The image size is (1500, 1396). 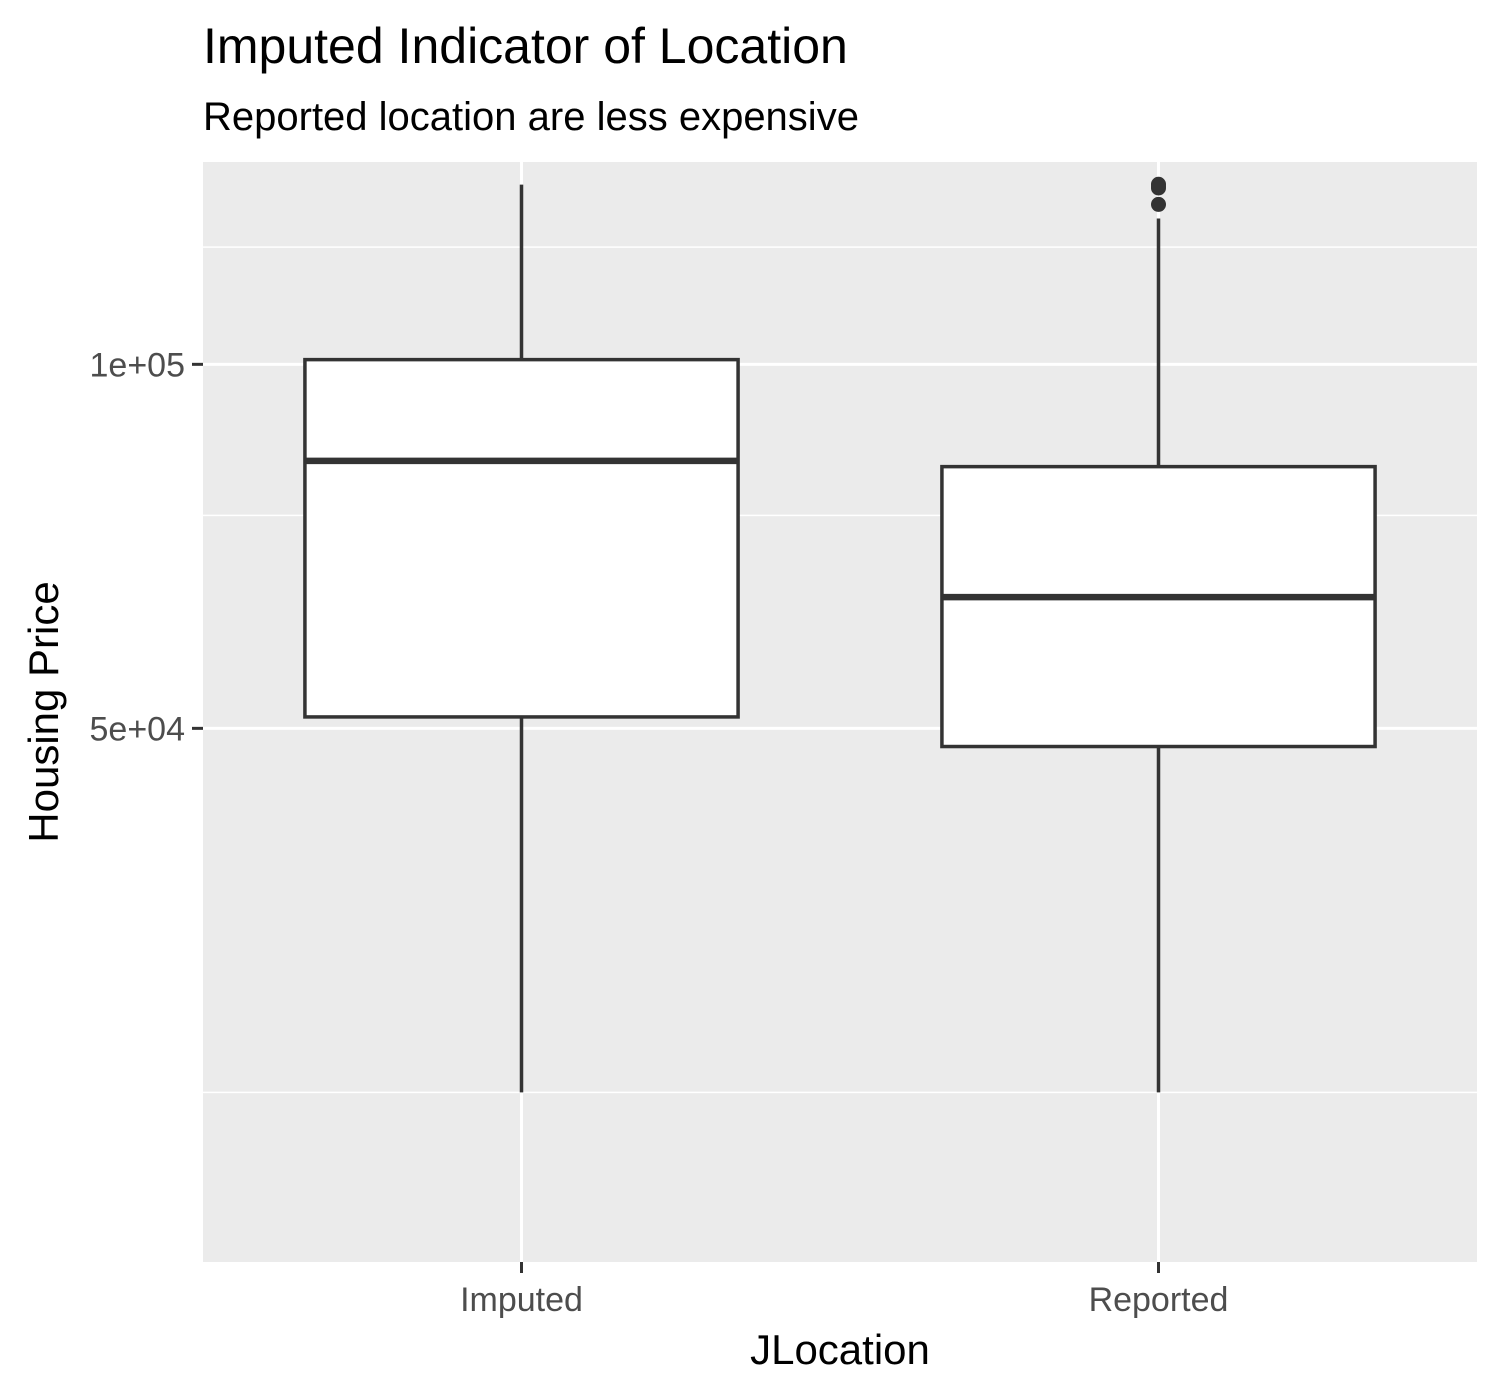 What do you see at coordinates (138, 729) in the screenshot?
I see `y-tick-label: 5e+04` at bounding box center [138, 729].